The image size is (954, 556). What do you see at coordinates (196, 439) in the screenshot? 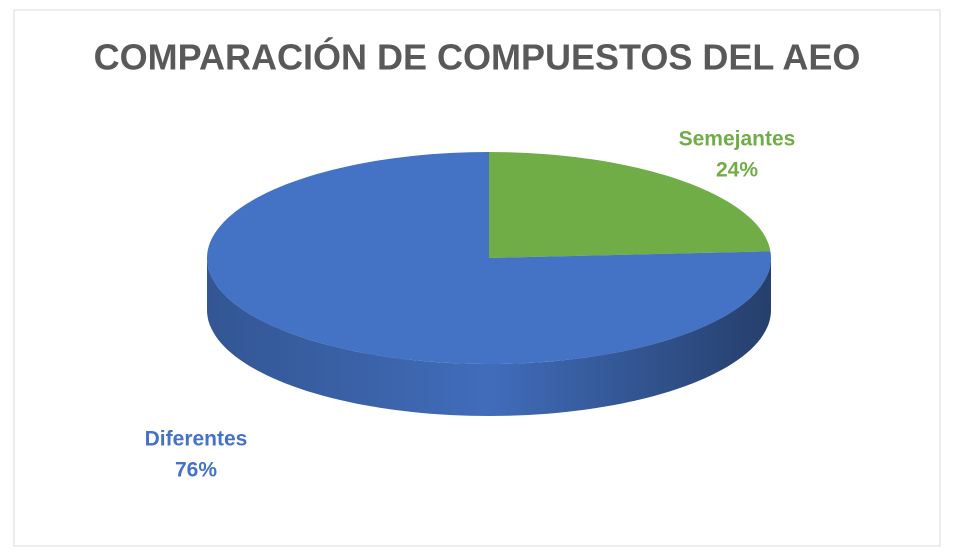
I see `data-label-name: Diferentes` at bounding box center [196, 439].